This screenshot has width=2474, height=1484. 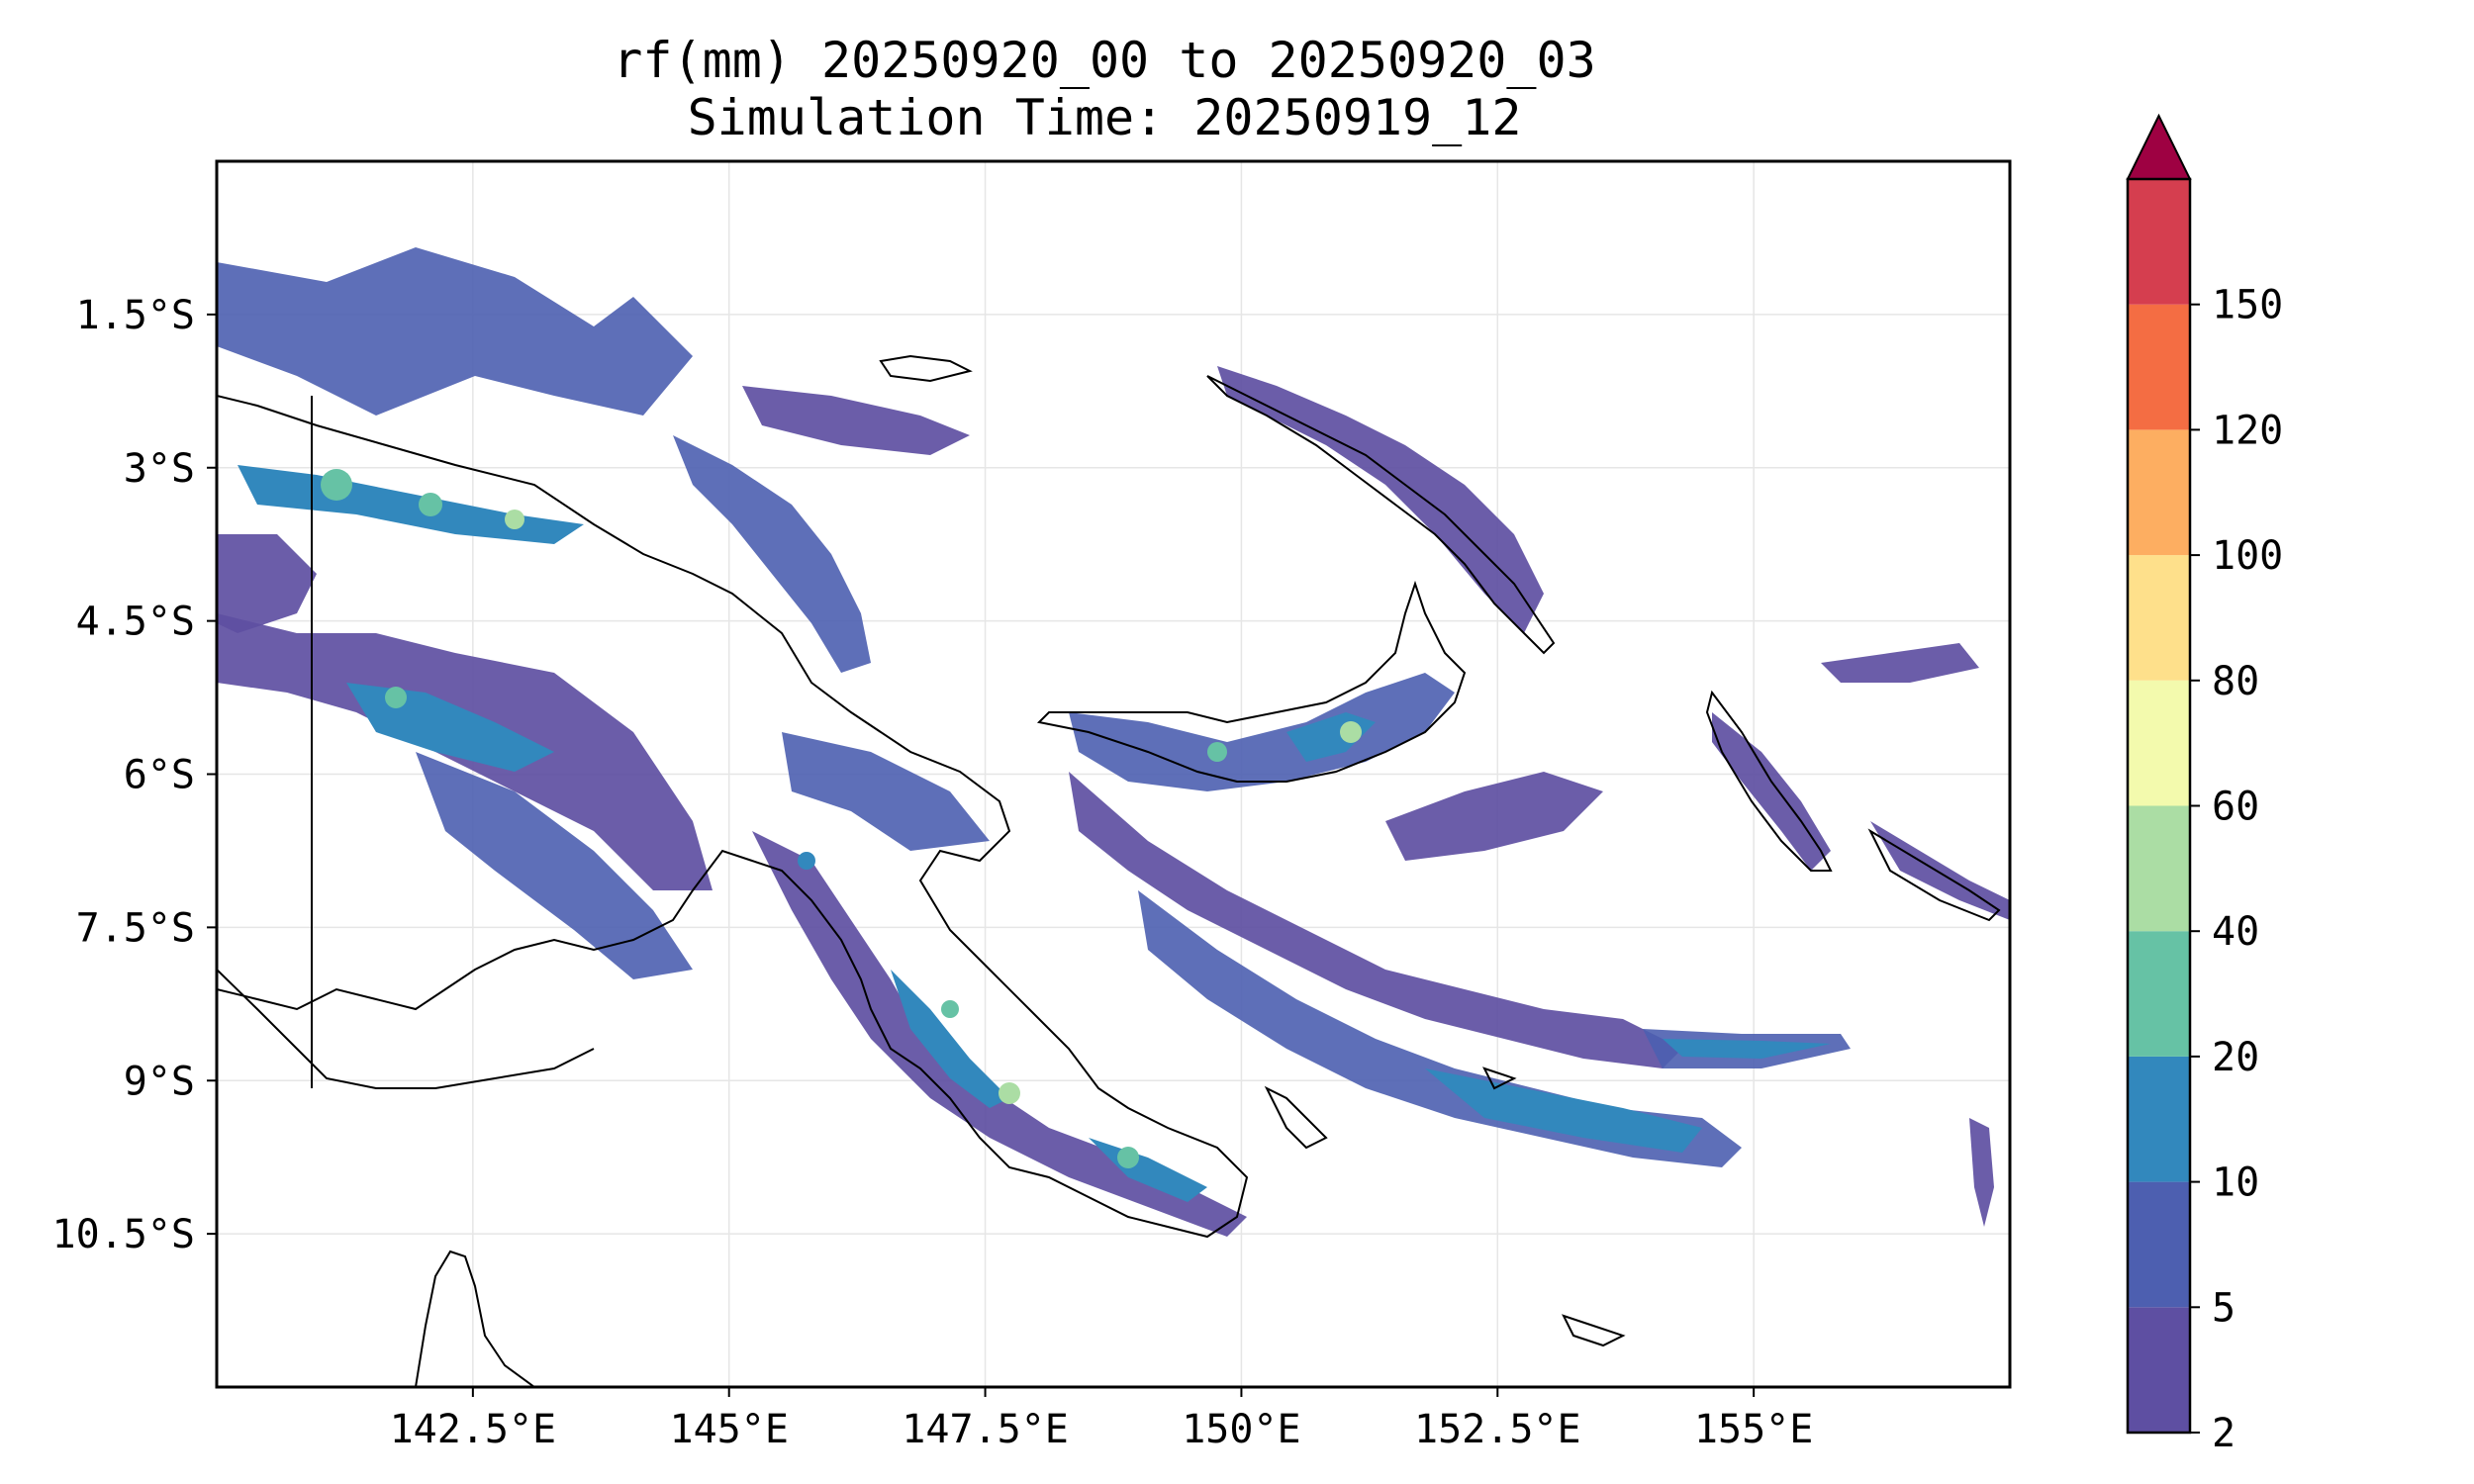 I want to click on chart-subtitle: Simulation Time: 20250919_12, so click(x=1105, y=117).